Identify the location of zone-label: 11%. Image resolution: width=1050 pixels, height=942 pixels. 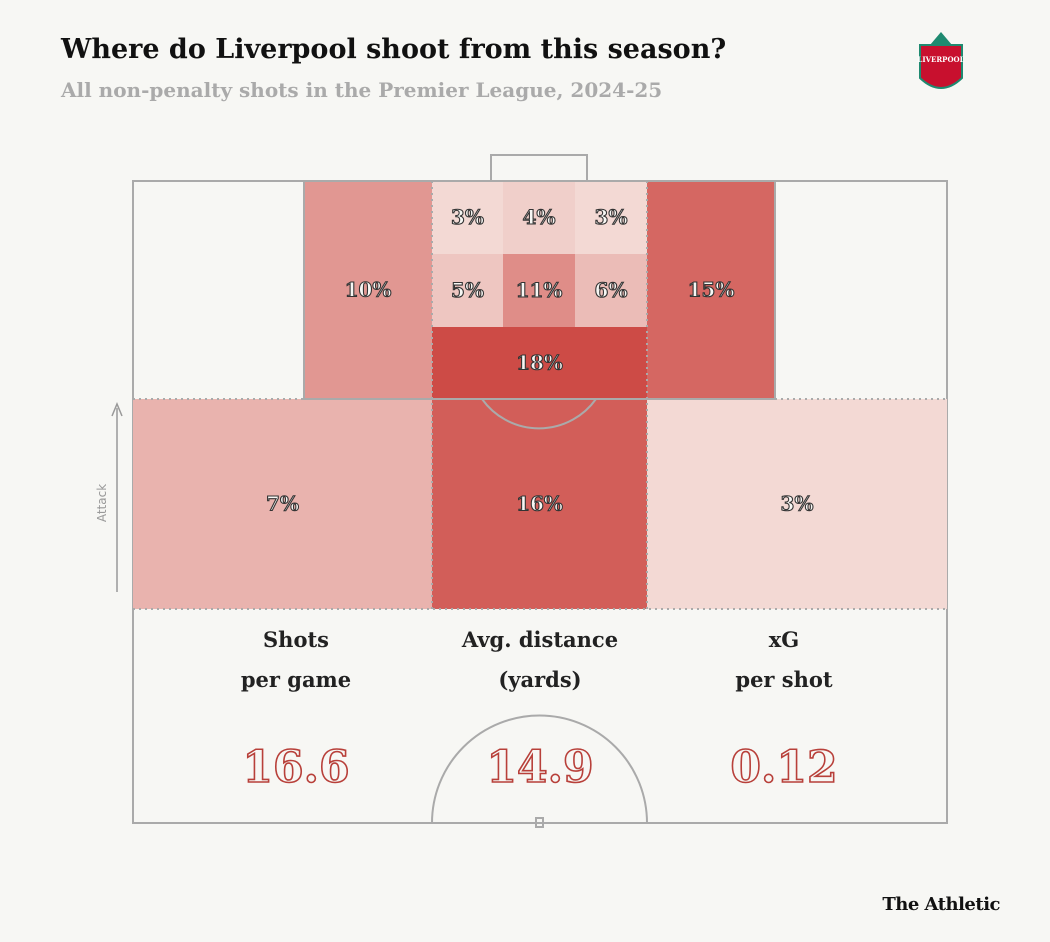
(539, 290).